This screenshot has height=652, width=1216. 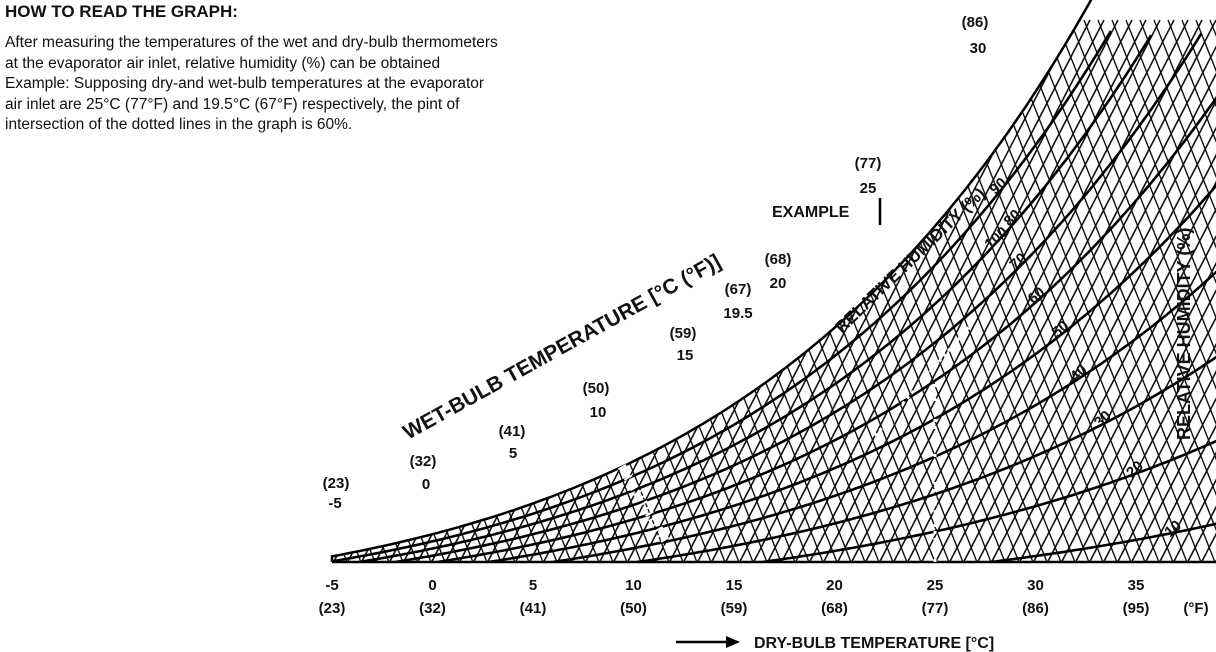 I want to click on wet-bulb-tick-f: (50), so click(x=596, y=388).